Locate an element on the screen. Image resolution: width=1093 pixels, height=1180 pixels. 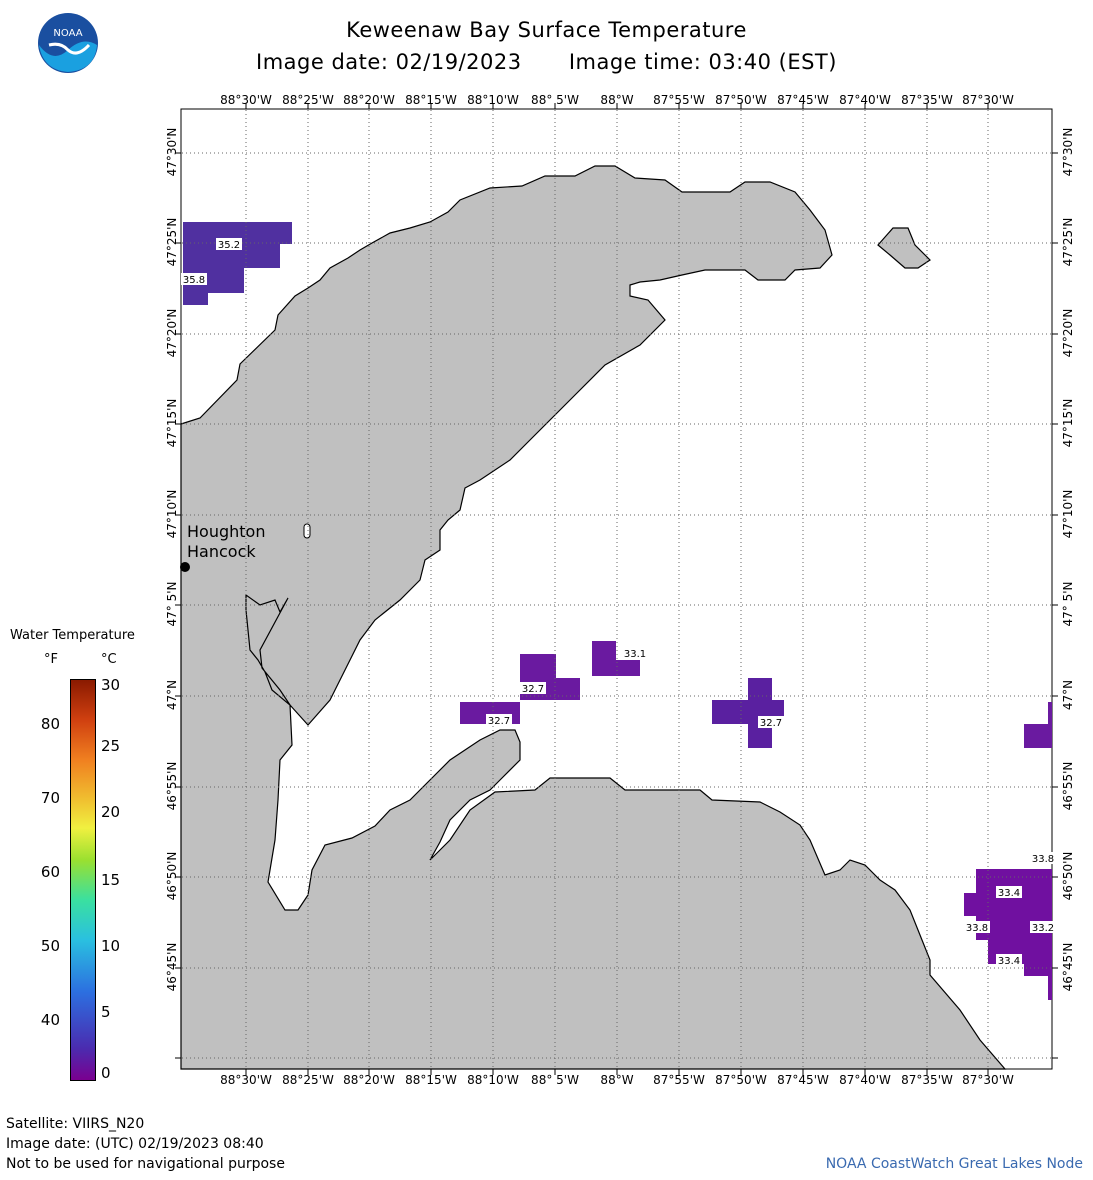
colorbar-tick-c: 25 is located at coordinates (111, 746).